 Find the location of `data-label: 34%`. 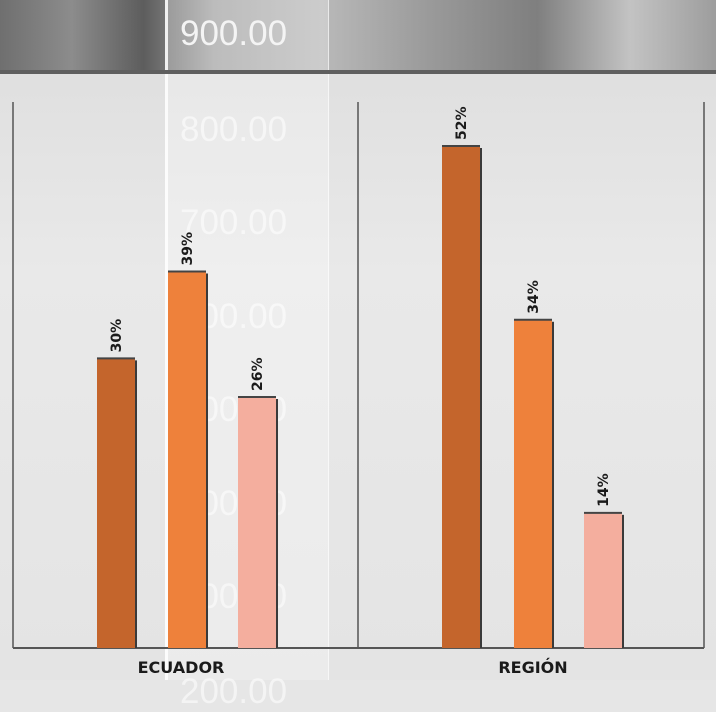

data-label: 34% is located at coordinates (534, 297).